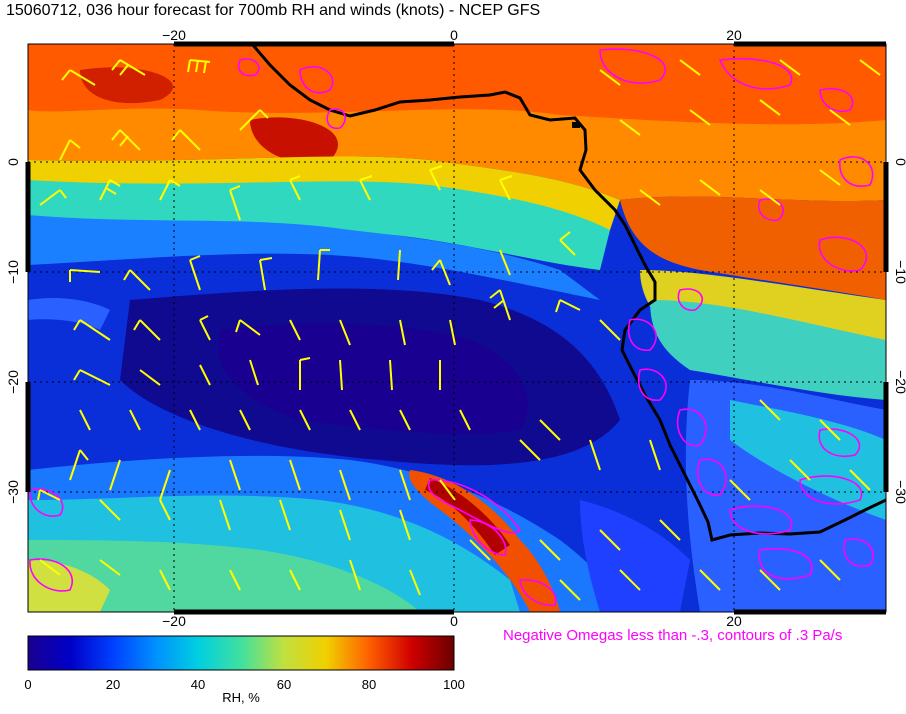  Describe the element at coordinates (13, 162) in the screenshot. I see `lat-tick-left-1: 0` at that location.